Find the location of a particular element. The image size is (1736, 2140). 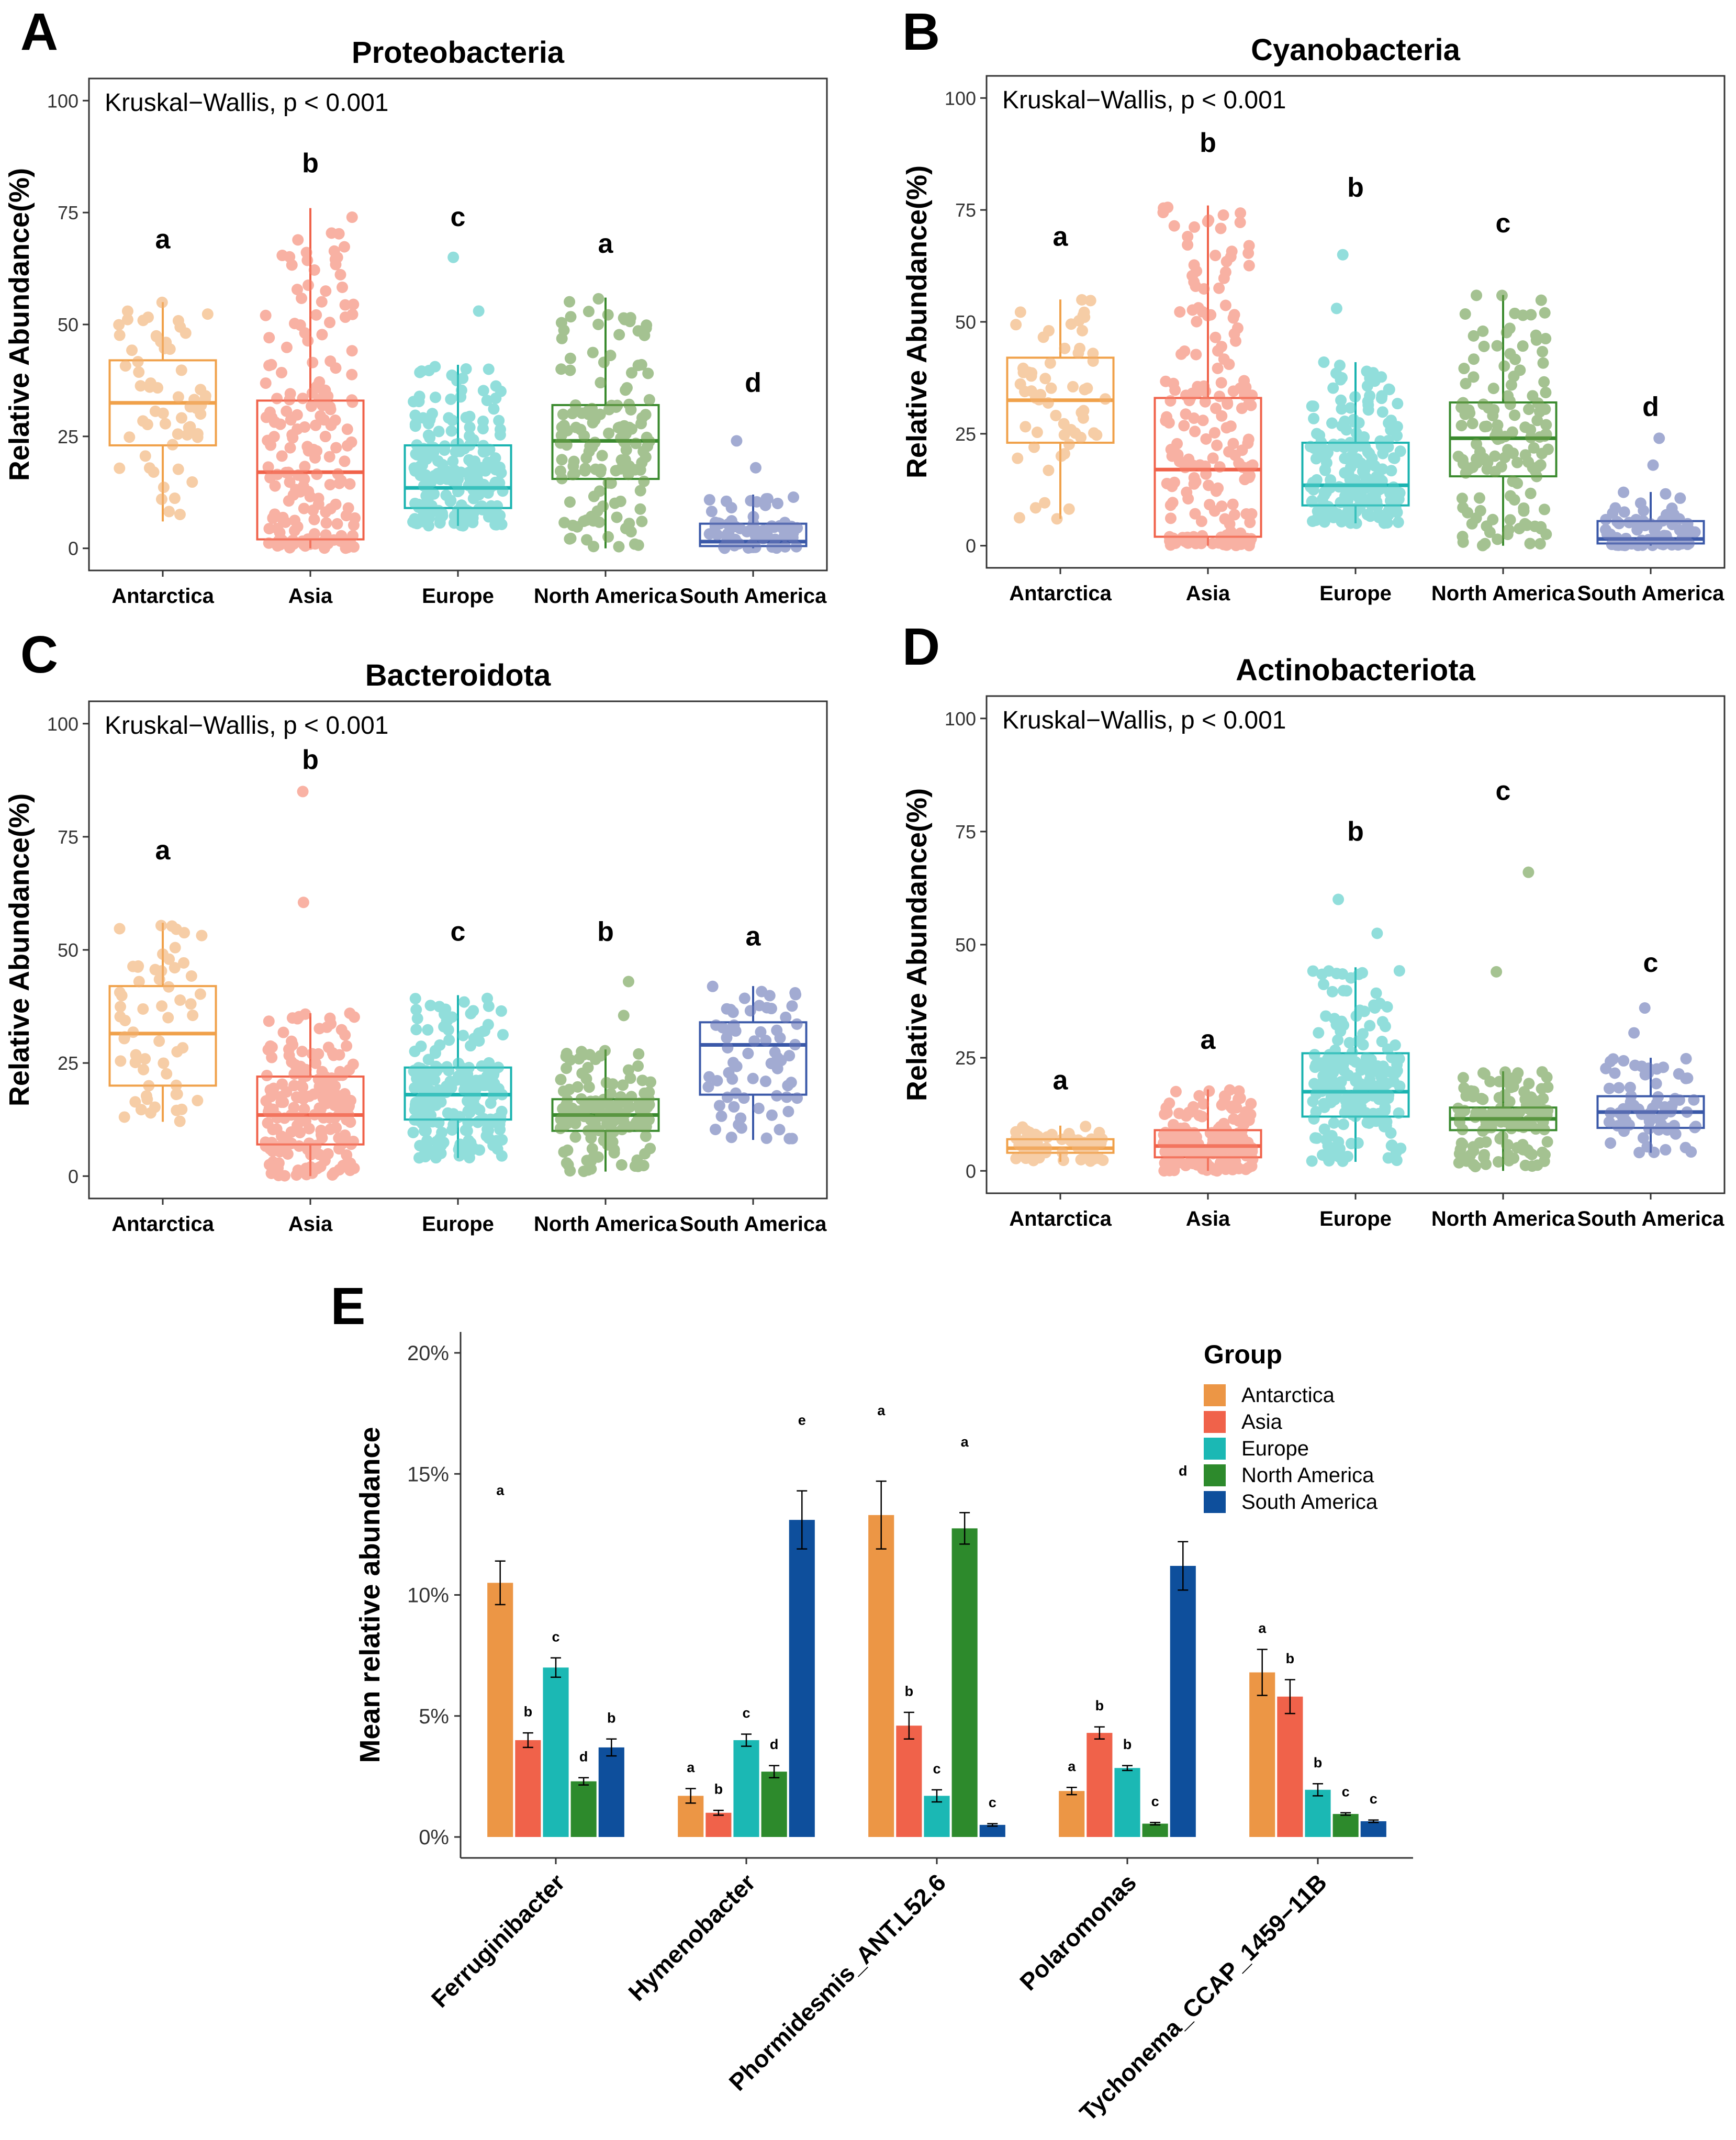

legend-label: North America is located at coordinates (1307, 1475).